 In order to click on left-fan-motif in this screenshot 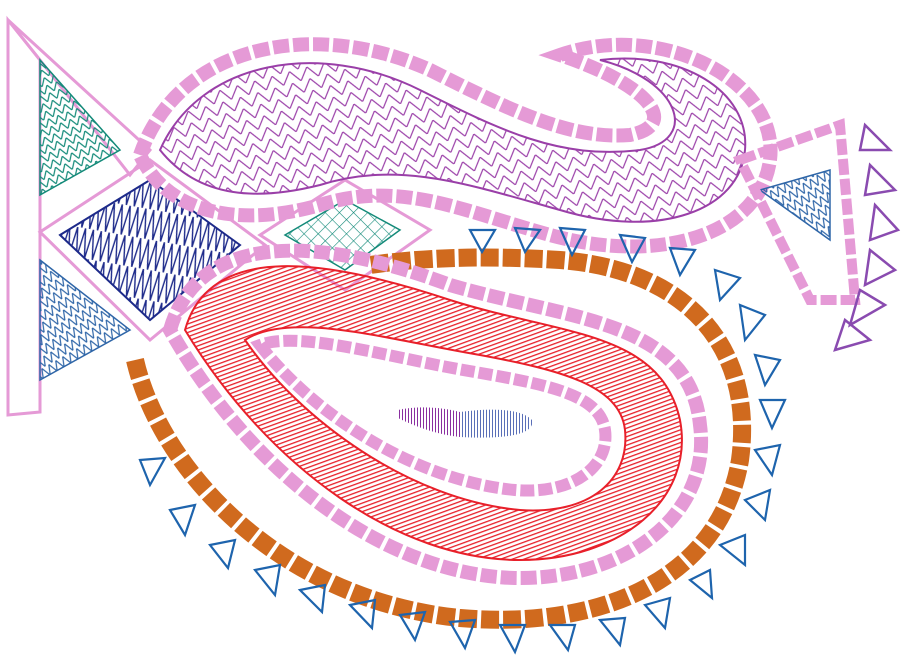, I will do `click(79, 216)`.